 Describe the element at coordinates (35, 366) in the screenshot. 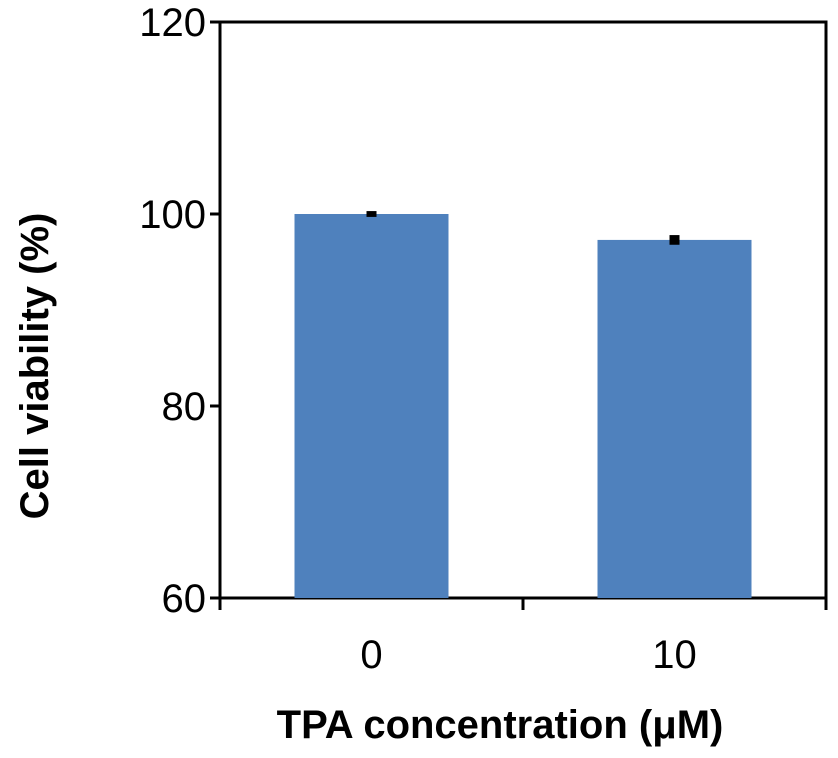

I see `y-axis-title: Cell viability (%)` at that location.